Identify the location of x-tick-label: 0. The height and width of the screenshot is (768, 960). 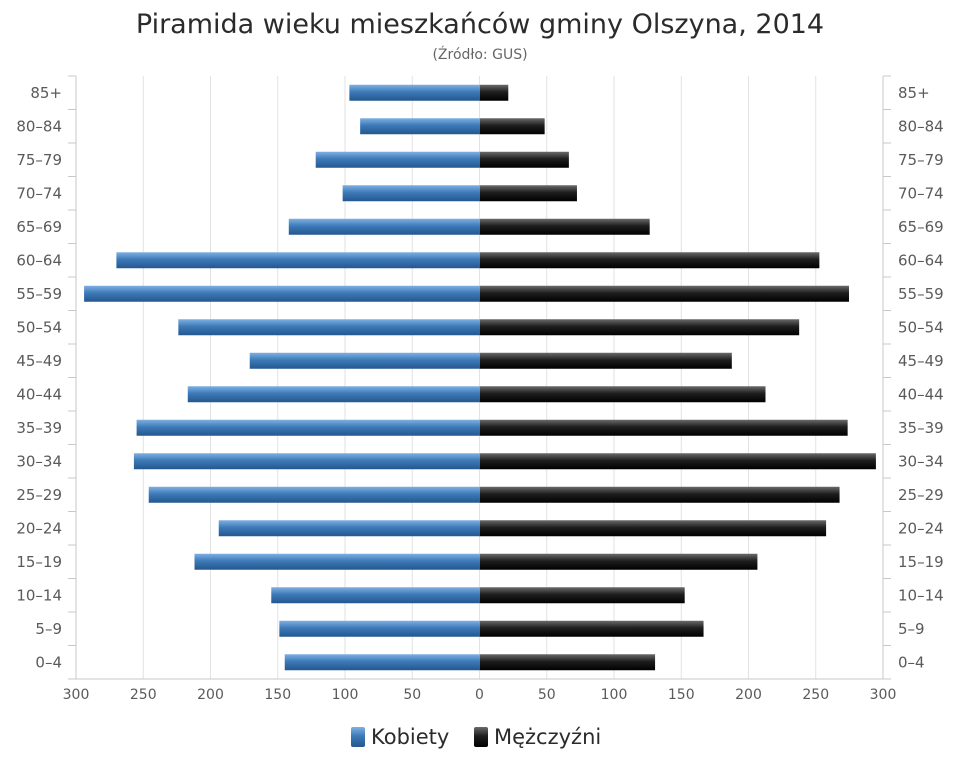
(479, 695).